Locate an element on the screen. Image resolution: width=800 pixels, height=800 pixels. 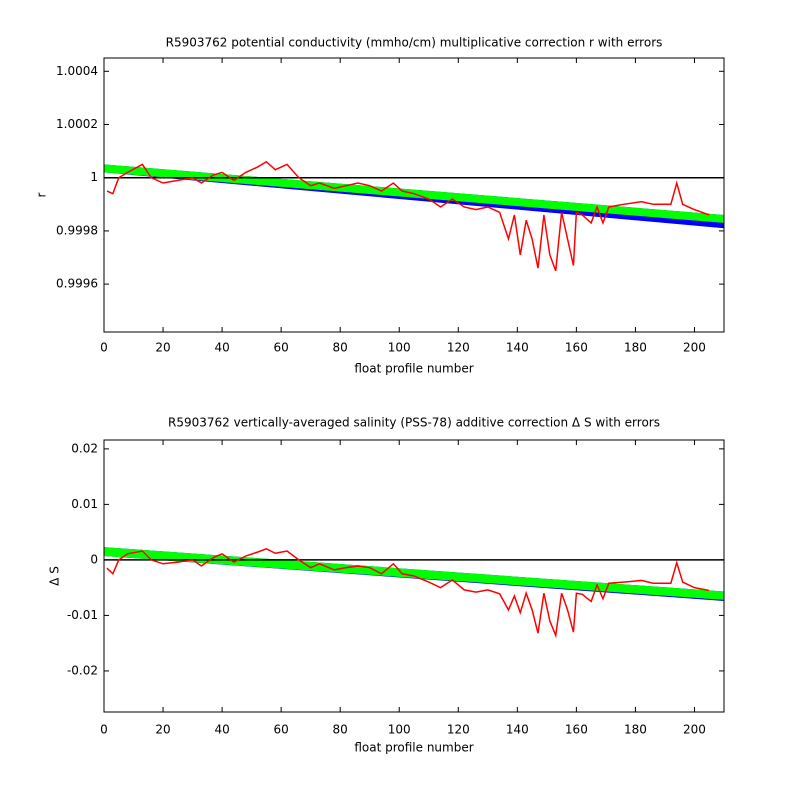
y-tick-label: 0.9998 is located at coordinates (77, 230).